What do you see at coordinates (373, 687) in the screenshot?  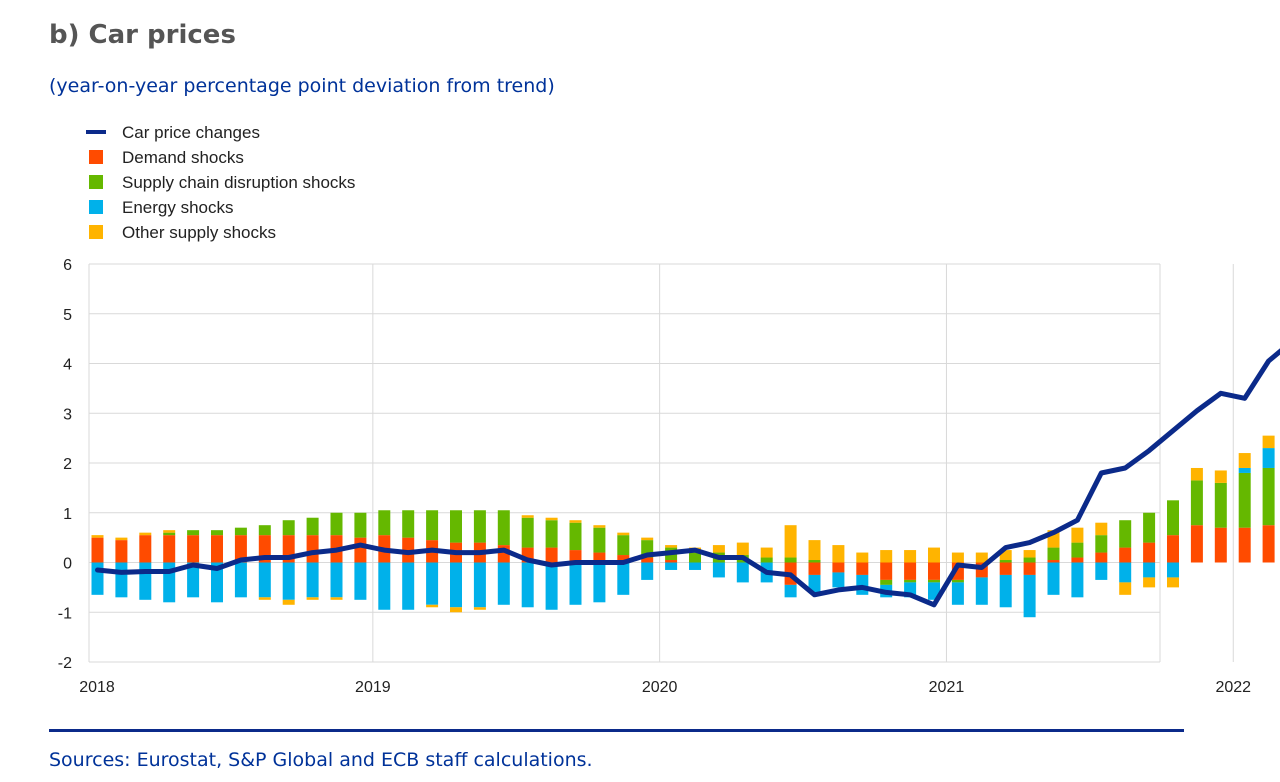 I see `x-tick-label: 2019` at bounding box center [373, 687].